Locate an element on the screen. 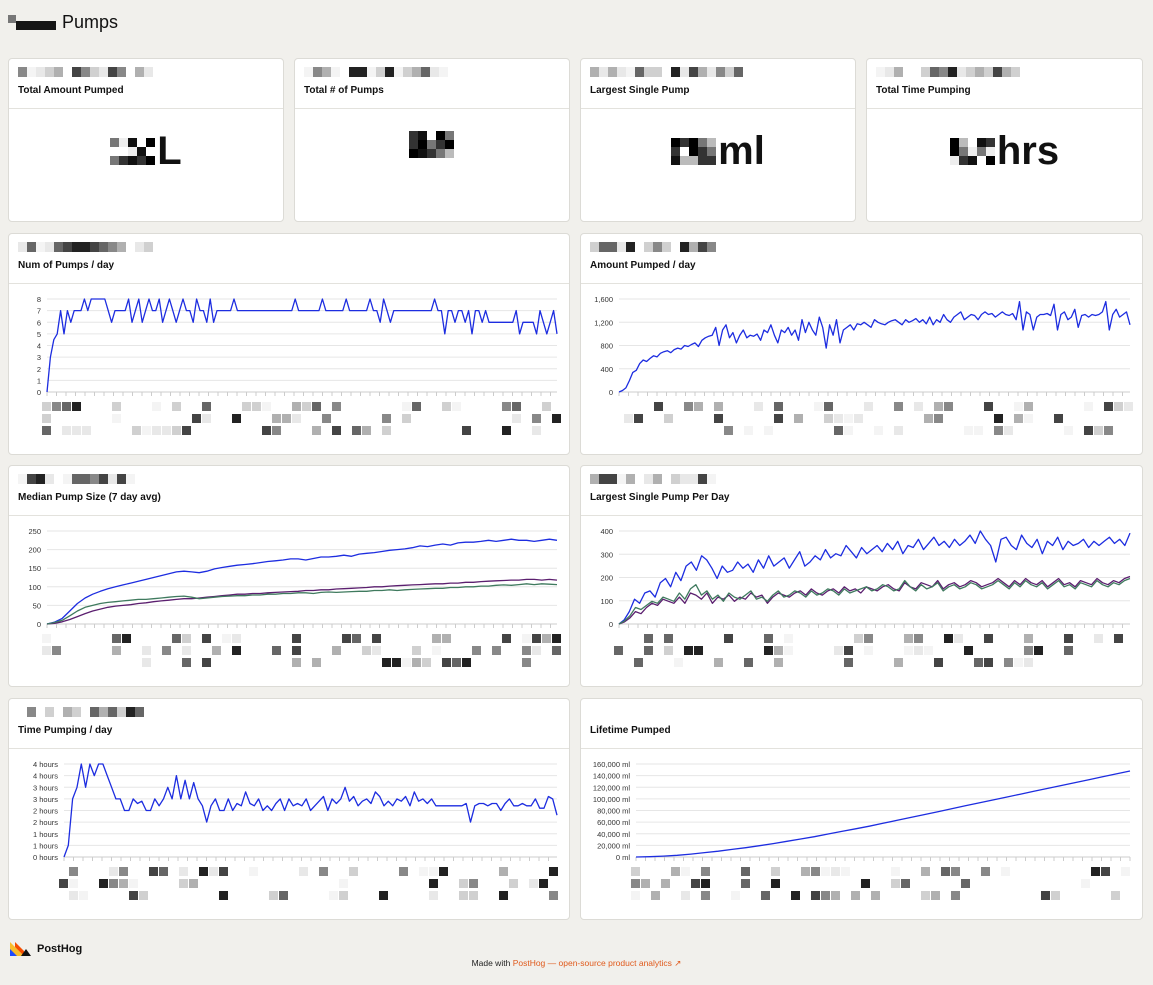 This screenshot has width=1153, height=985. y-tick-label: 400 is located at coordinates (606, 531).